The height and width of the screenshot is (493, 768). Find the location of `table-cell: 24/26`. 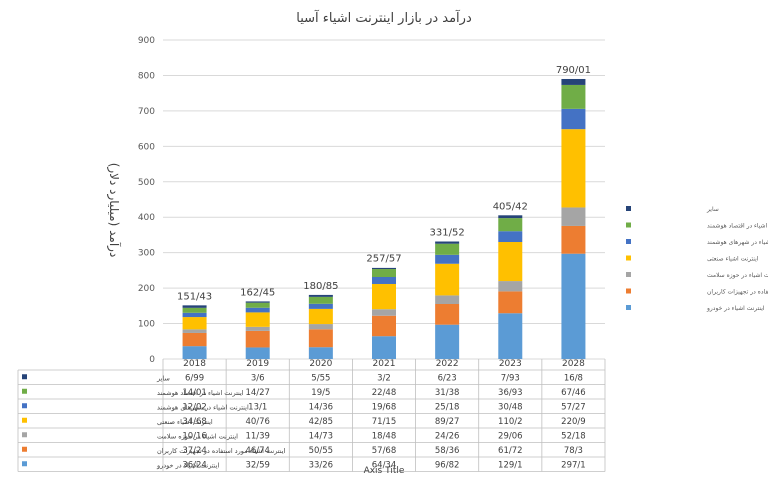

table-cell: 24/26 is located at coordinates (447, 436).